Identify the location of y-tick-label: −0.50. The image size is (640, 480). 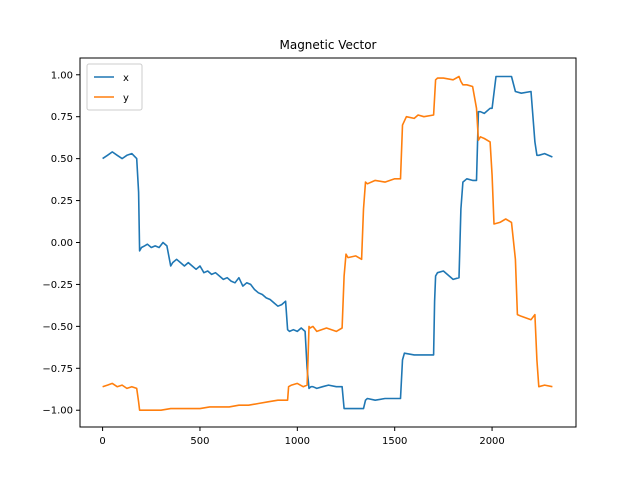
(57, 327).